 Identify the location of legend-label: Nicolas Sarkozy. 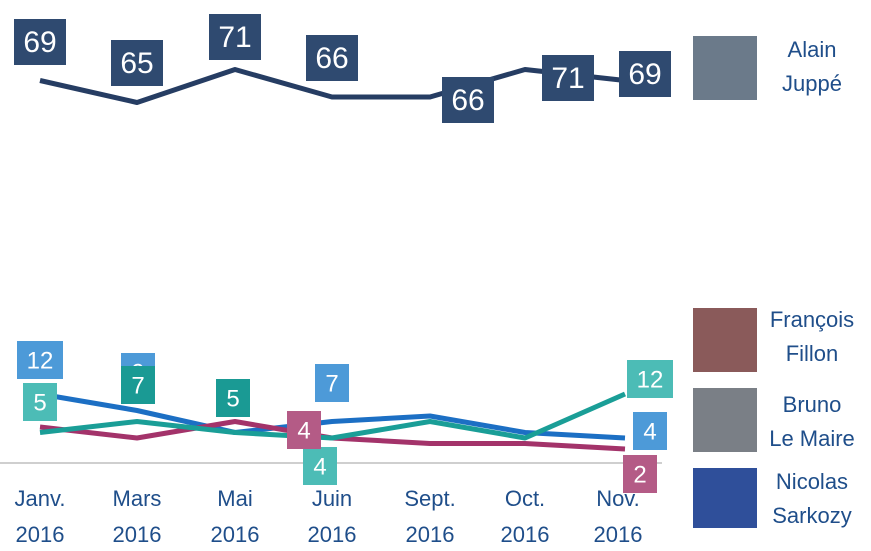
(811, 498).